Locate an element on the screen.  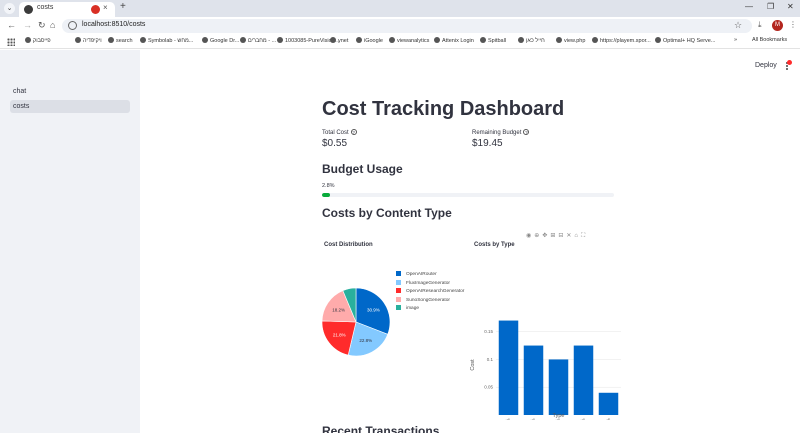
tab-title: costs is located at coordinates (45, 7).